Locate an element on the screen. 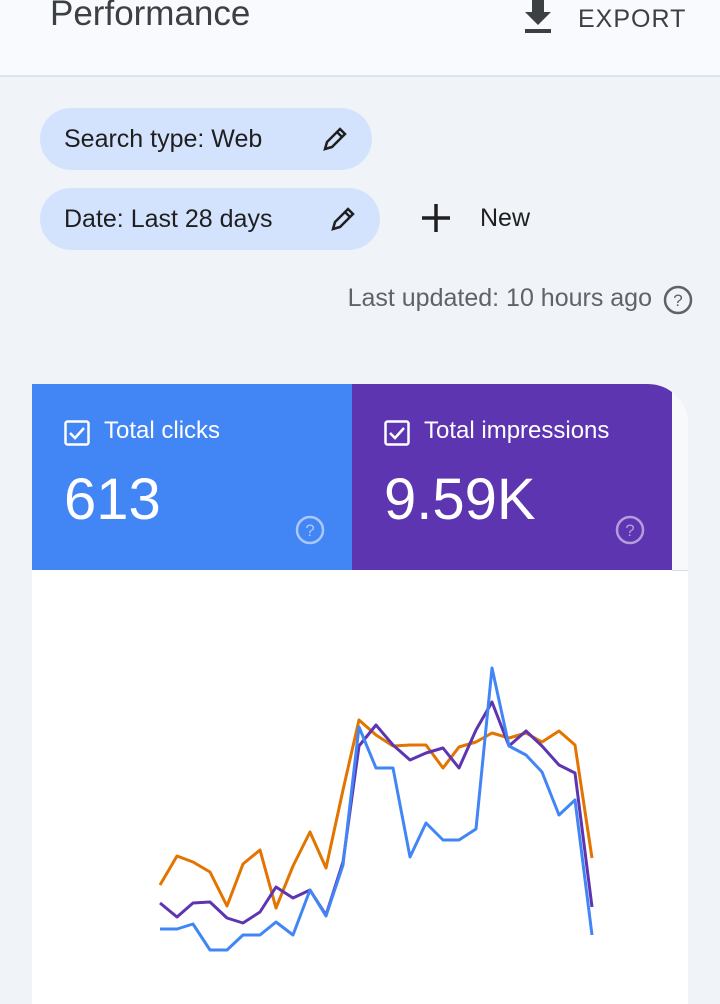 The width and height of the screenshot is (720, 1004). download-icon is located at coordinates (538, 18).